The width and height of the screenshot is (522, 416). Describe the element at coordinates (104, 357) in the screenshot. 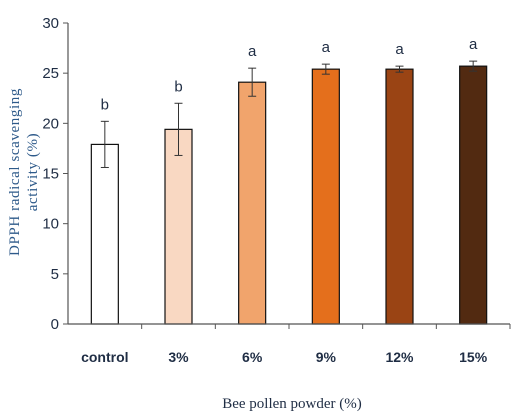

I see `x-tick-label: control` at that location.